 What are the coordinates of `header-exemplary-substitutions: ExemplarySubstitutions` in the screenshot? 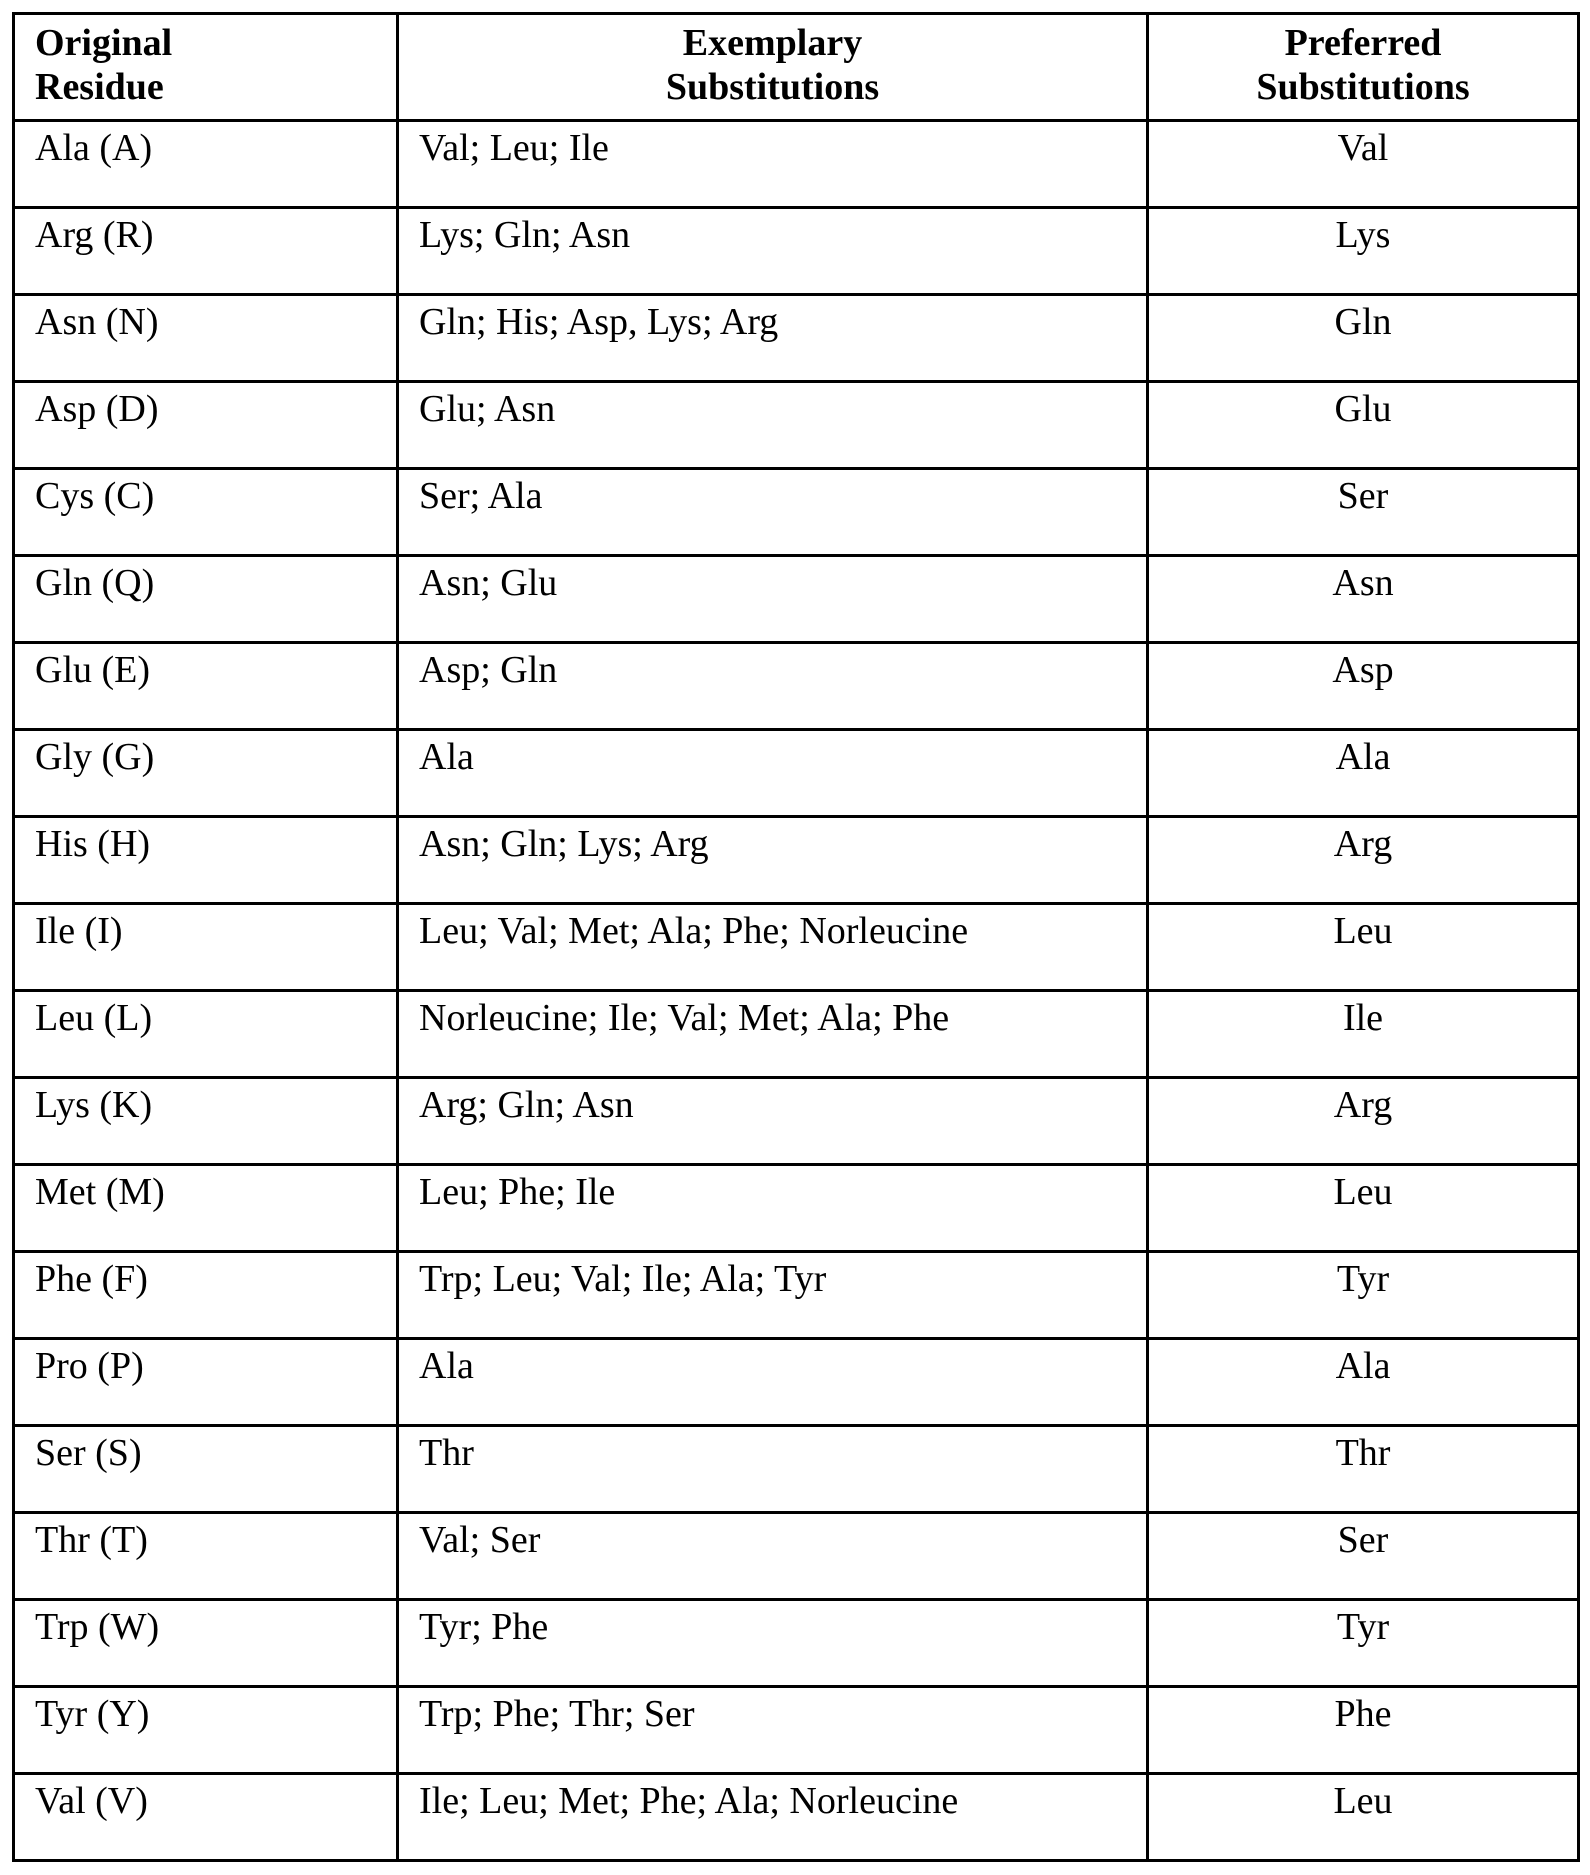 It's located at (773, 67).